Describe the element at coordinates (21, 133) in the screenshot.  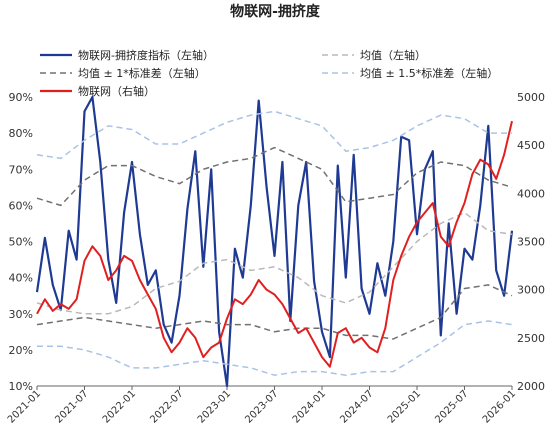
I see `y-left-tick-label: 80%` at that location.